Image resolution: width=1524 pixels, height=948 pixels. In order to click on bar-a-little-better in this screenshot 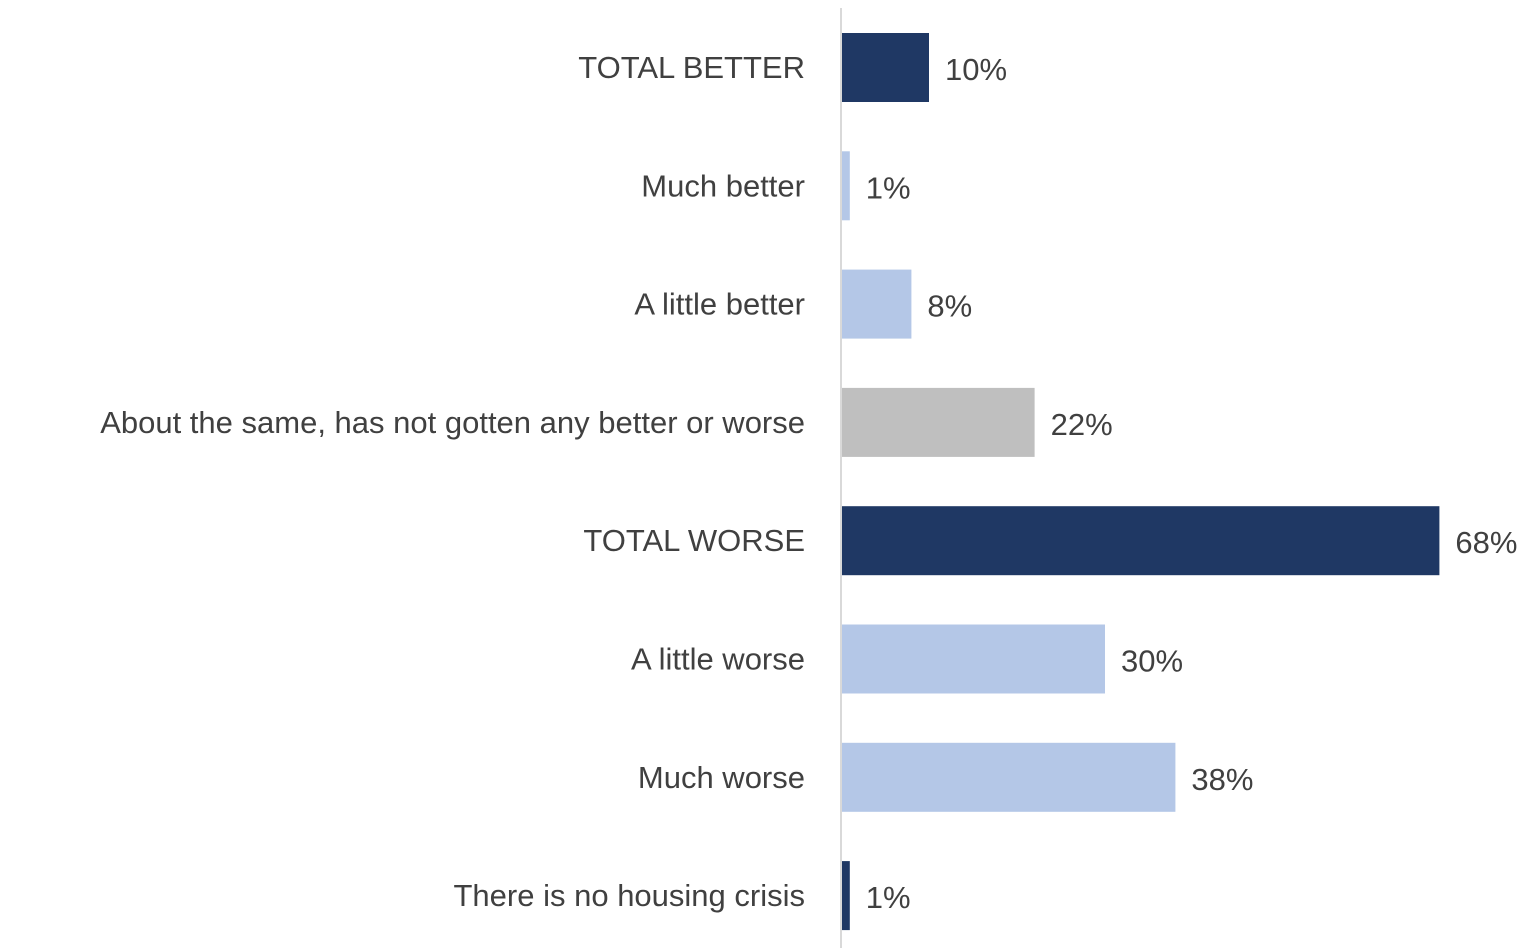, I will do `click(876, 304)`.